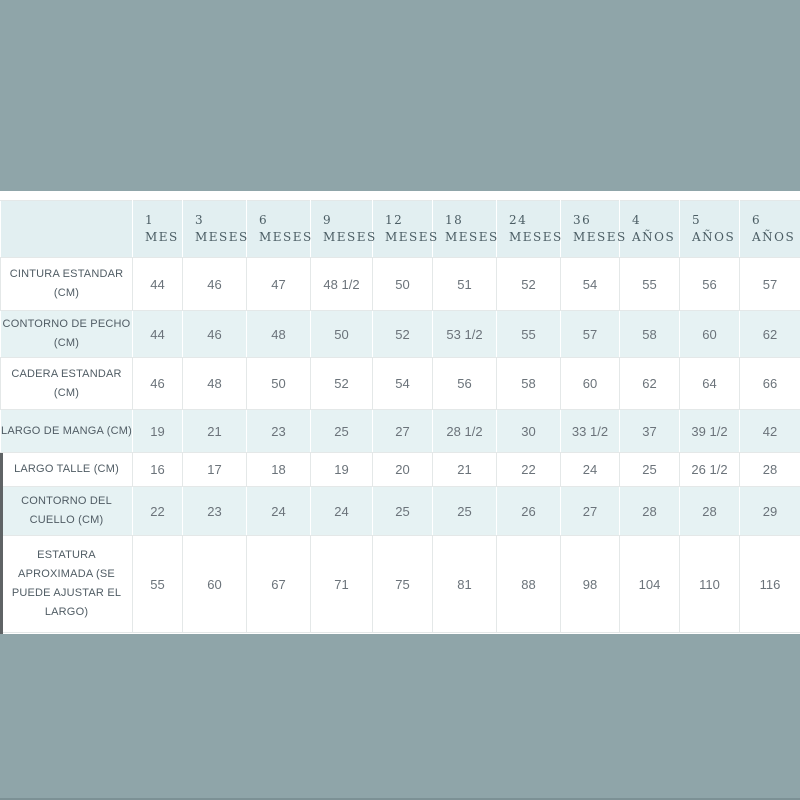  Describe the element at coordinates (157, 284) in the screenshot. I see `value-cell: 44` at that location.